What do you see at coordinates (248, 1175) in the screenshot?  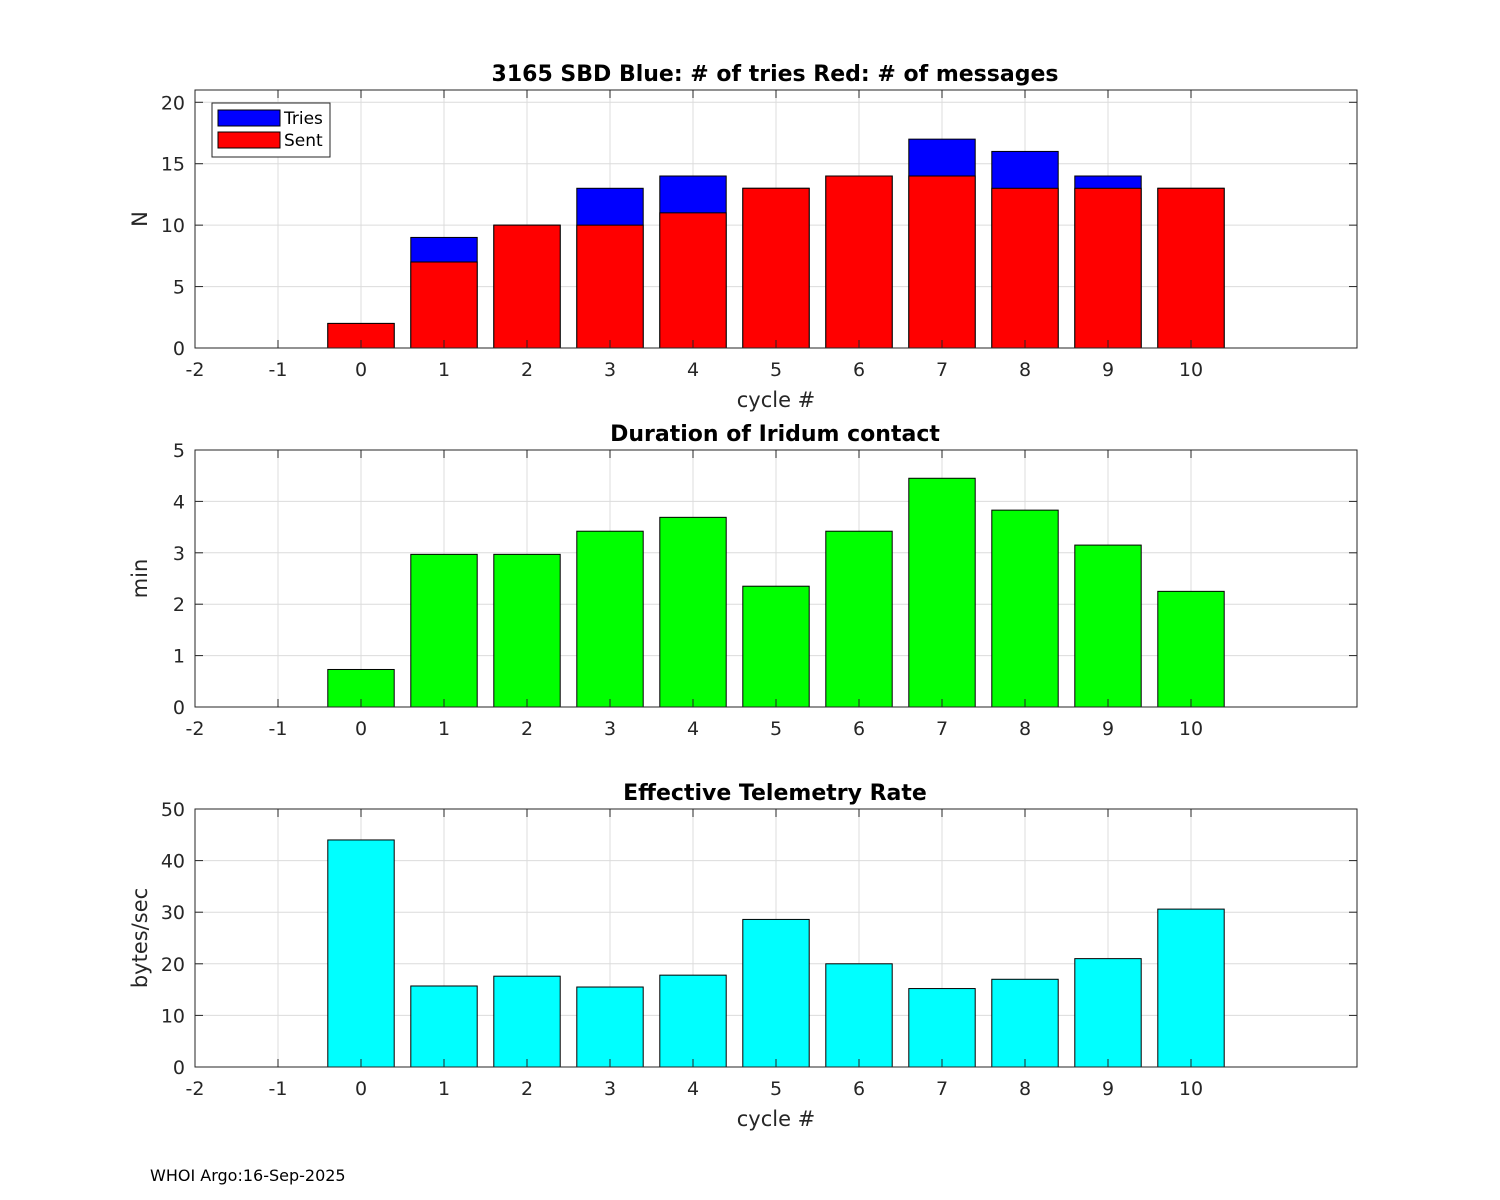 I see `footer-stamp: WHOI Argo:16-Sep-2025` at bounding box center [248, 1175].